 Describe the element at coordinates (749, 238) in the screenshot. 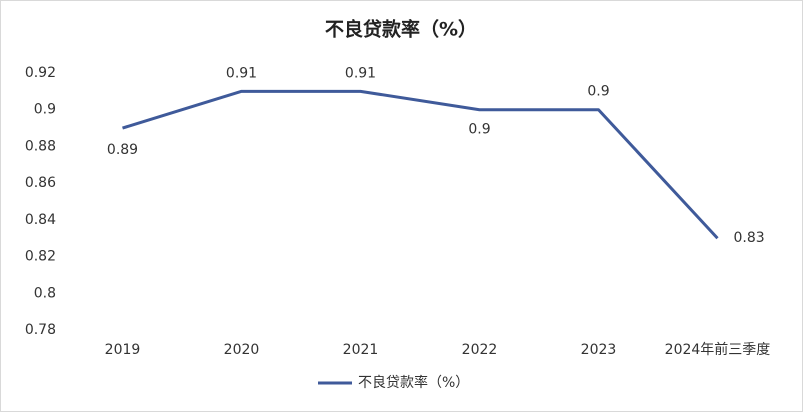

I see `data-label: 0.83` at that location.